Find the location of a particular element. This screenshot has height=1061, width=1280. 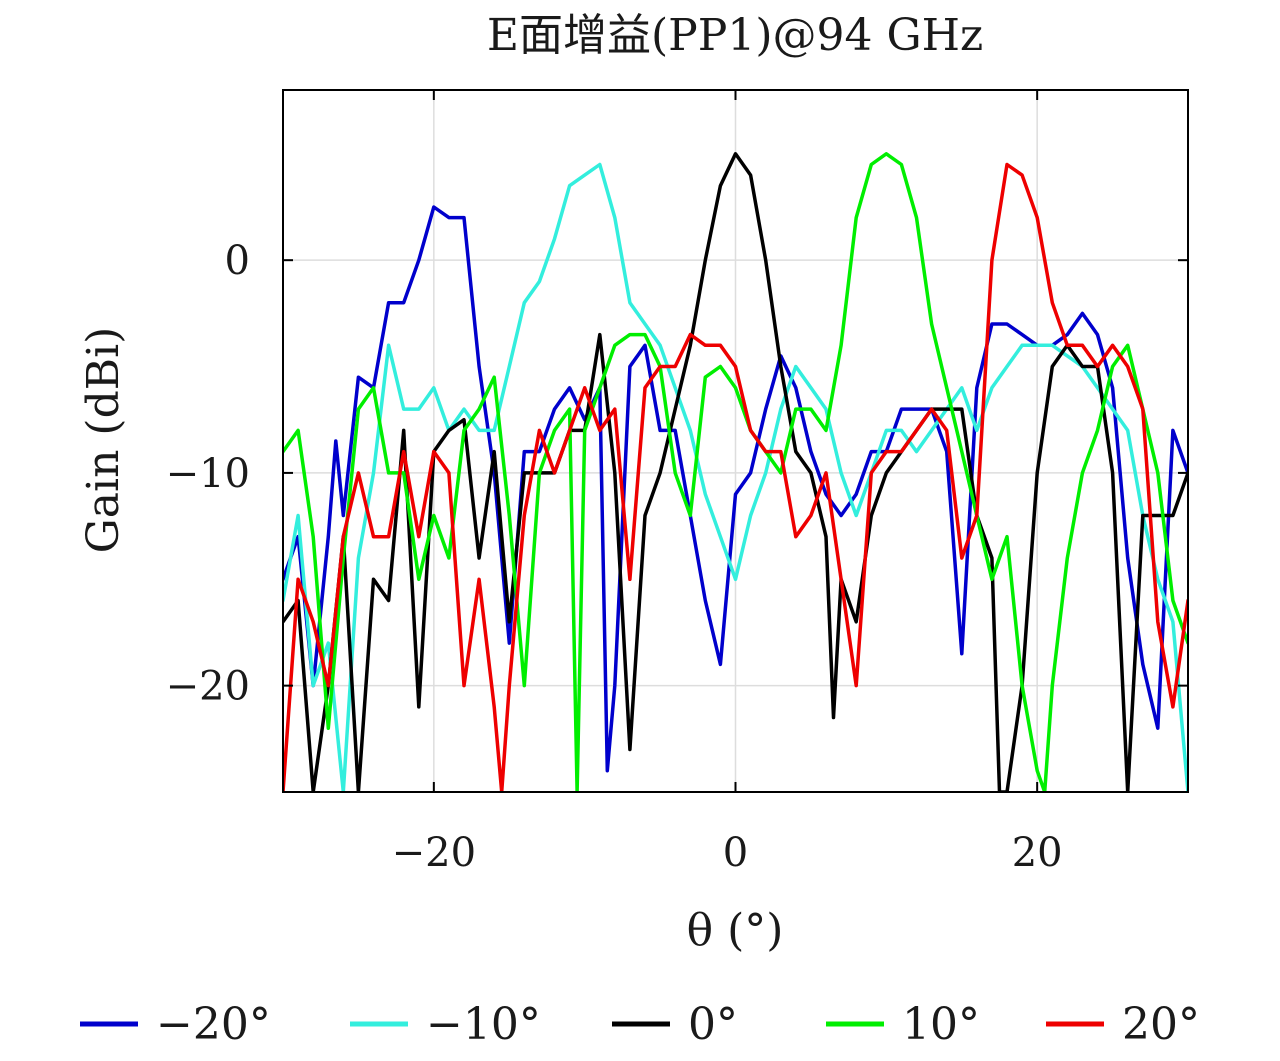

legend-label-3: 0° is located at coordinates (713, 1024).